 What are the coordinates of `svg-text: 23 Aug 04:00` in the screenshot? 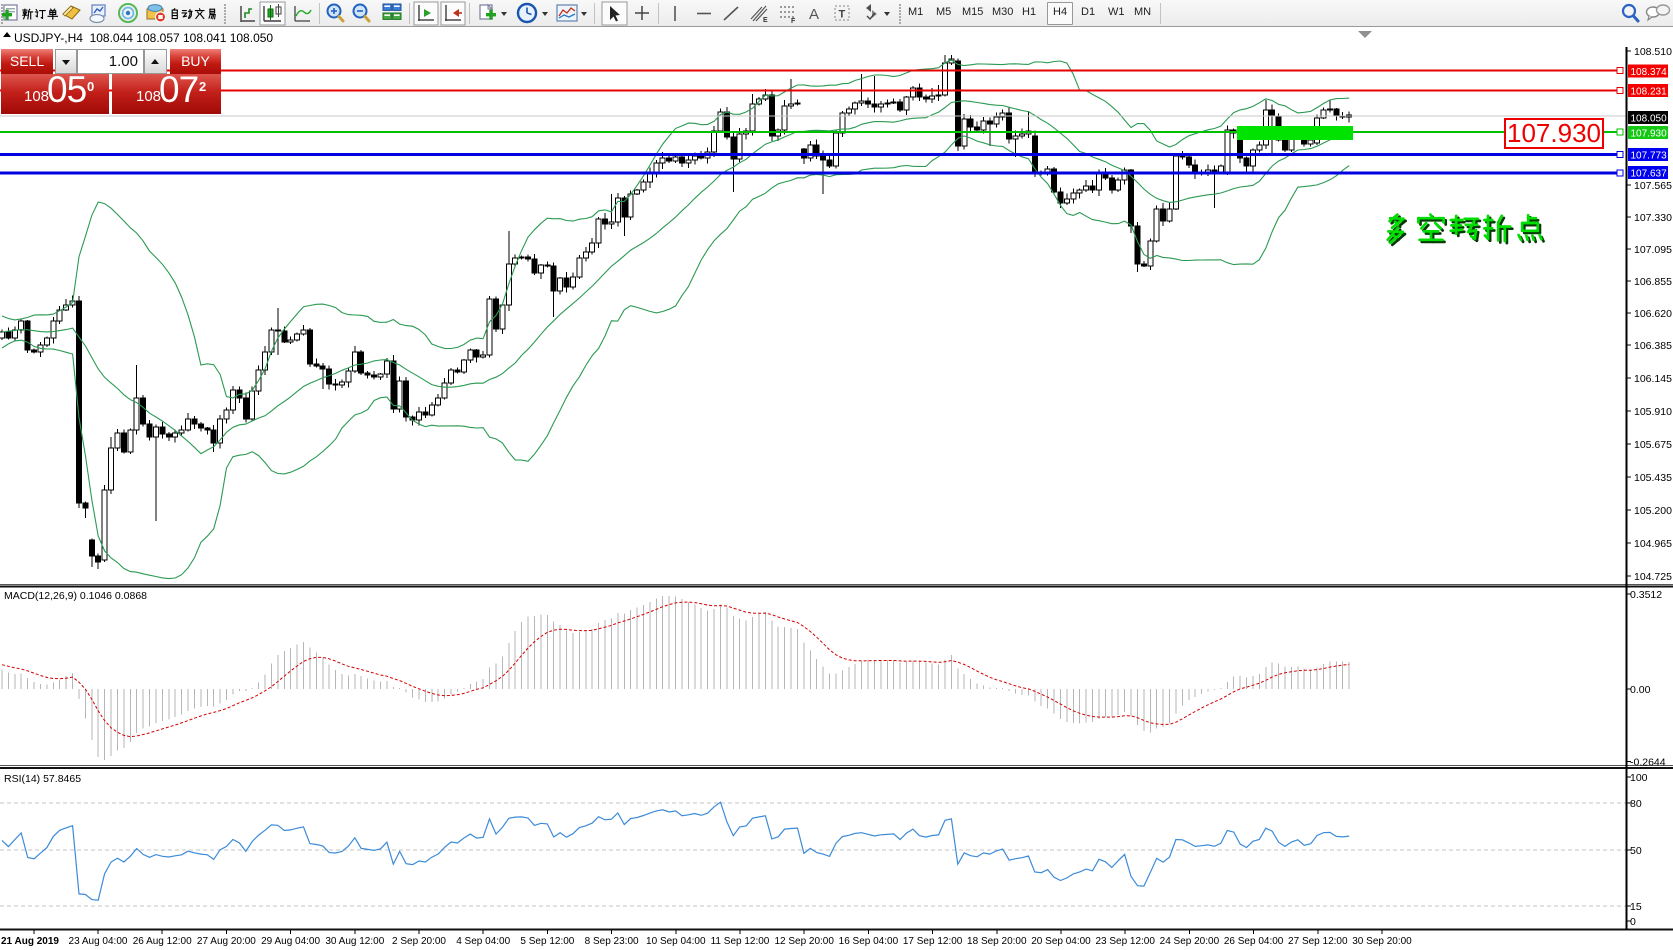 It's located at (98, 941).